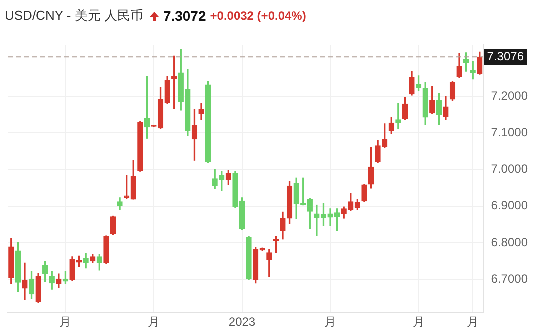 This screenshot has height=333, width=540. I want to click on chart-subtitle: 7.3072, so click(184, 16).